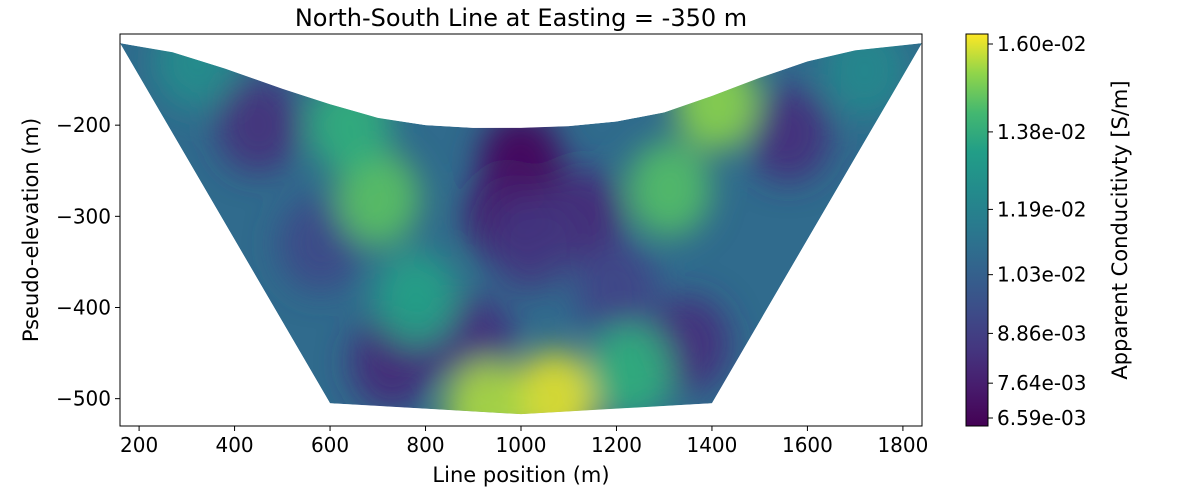  What do you see at coordinates (520, 475) in the screenshot?
I see `x-axis-label: Line position (m)` at bounding box center [520, 475].